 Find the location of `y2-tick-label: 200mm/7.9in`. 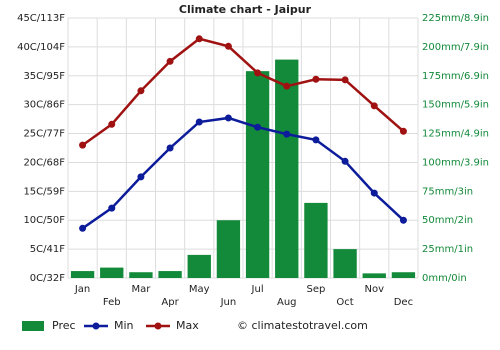

y2-tick-label: 200mm/7.9in is located at coordinates (455, 47).